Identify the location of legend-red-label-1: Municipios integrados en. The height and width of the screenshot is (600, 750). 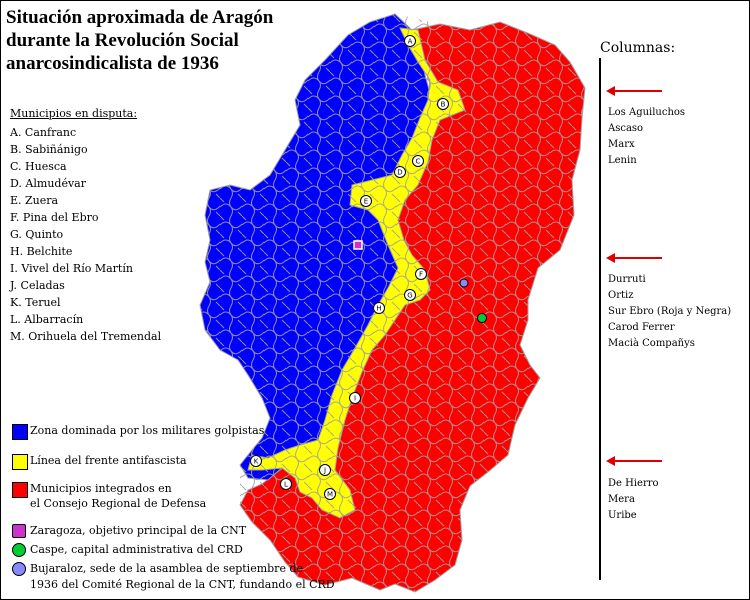
(101, 488).